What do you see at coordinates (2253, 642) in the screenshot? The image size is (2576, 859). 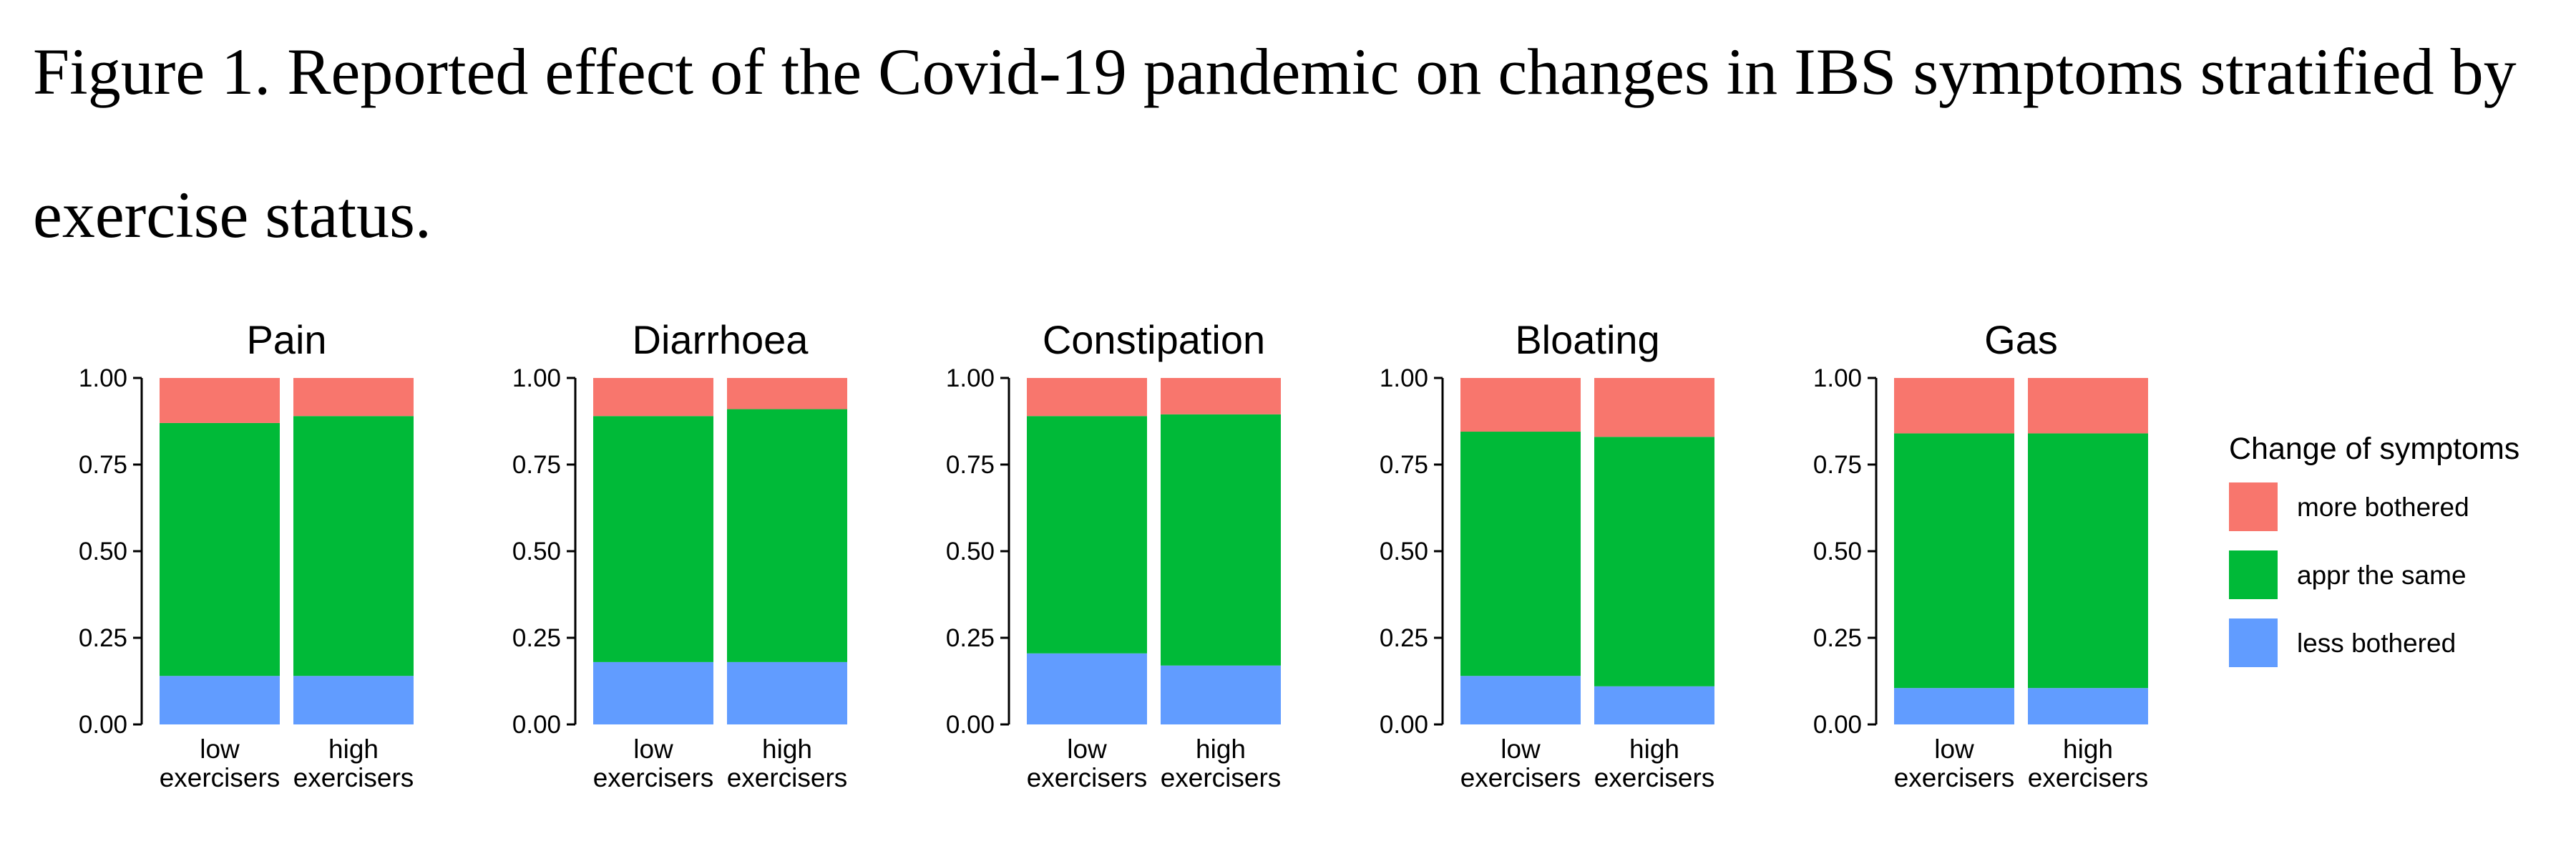 I see `legend-key-less-bothered` at bounding box center [2253, 642].